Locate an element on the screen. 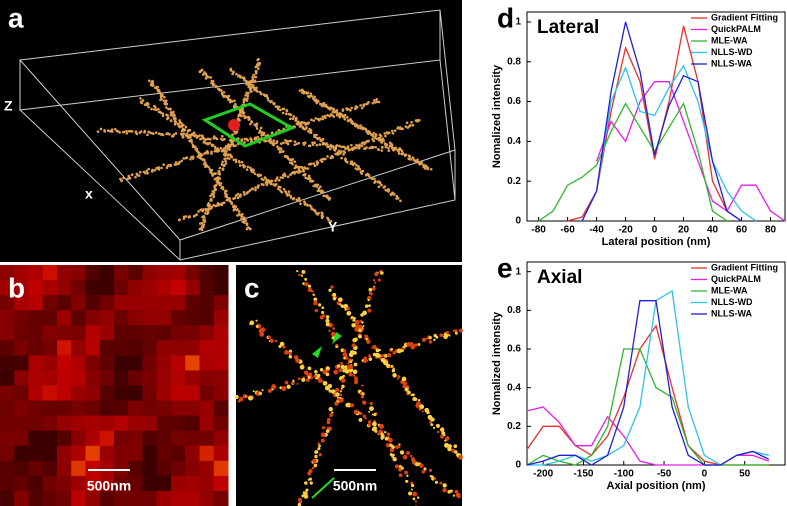 The width and height of the screenshot is (787, 506). x-tick-label: -20 is located at coordinates (625, 230).